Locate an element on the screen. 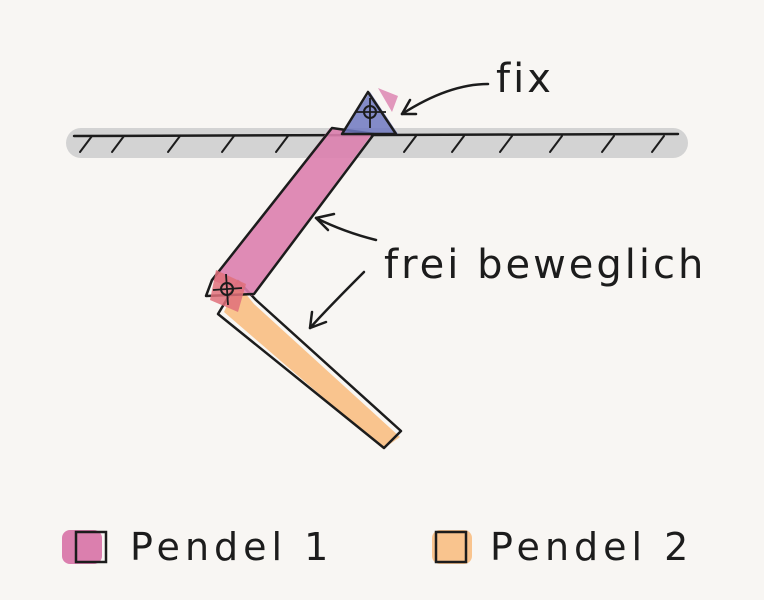 The width and height of the screenshot is (764, 600). label-fix: fix is located at coordinates (525, 79).